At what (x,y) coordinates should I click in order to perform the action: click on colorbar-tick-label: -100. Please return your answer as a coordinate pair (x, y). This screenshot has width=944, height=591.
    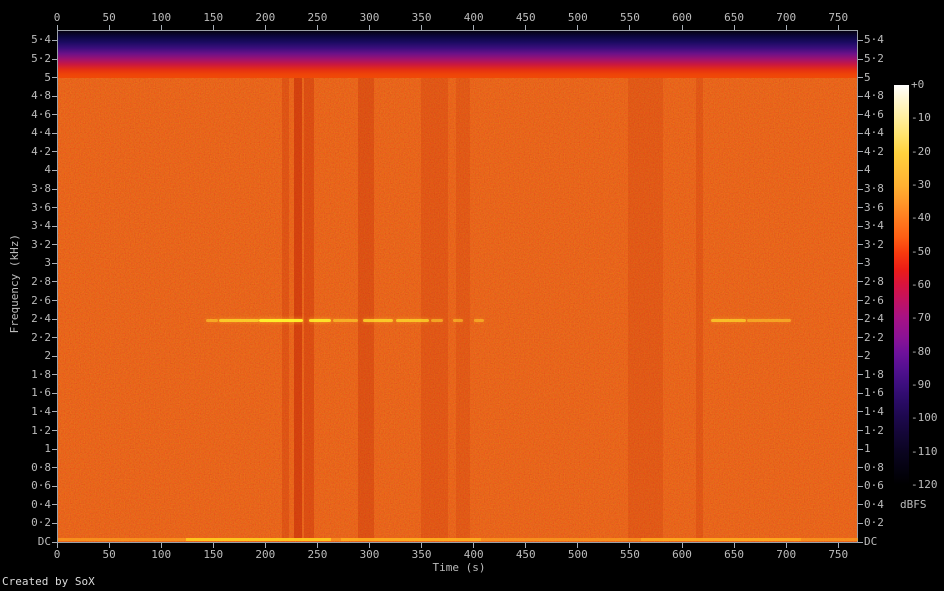
    Looking at the image, I should click on (924, 418).